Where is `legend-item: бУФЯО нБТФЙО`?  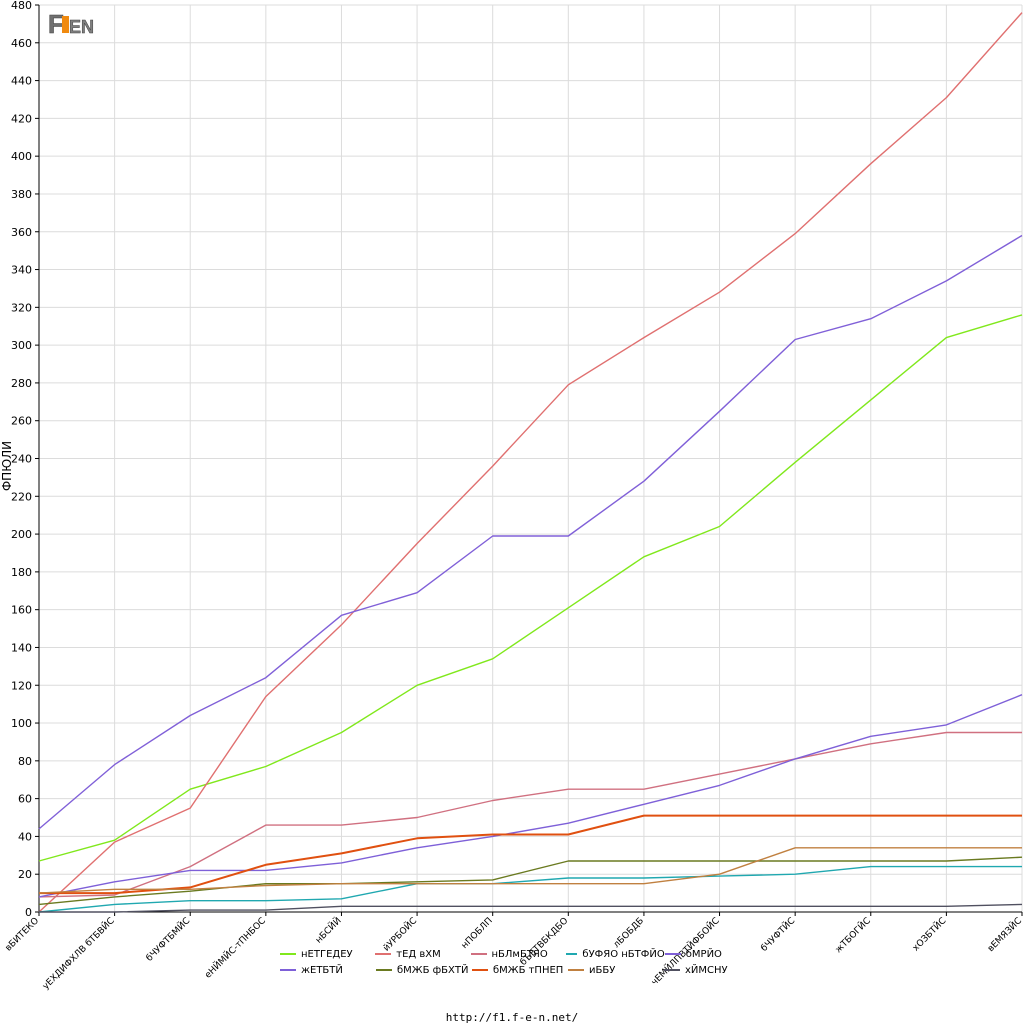
legend-item: бУФЯО нБТФЙО is located at coordinates (615, 954).